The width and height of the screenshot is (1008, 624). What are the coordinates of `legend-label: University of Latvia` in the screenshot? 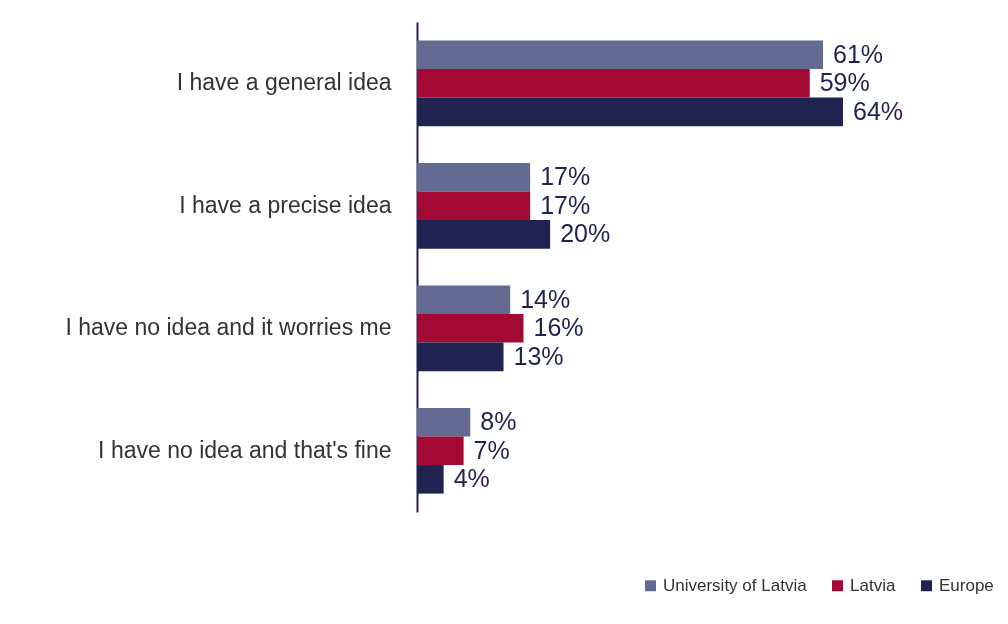 It's located at (735, 585).